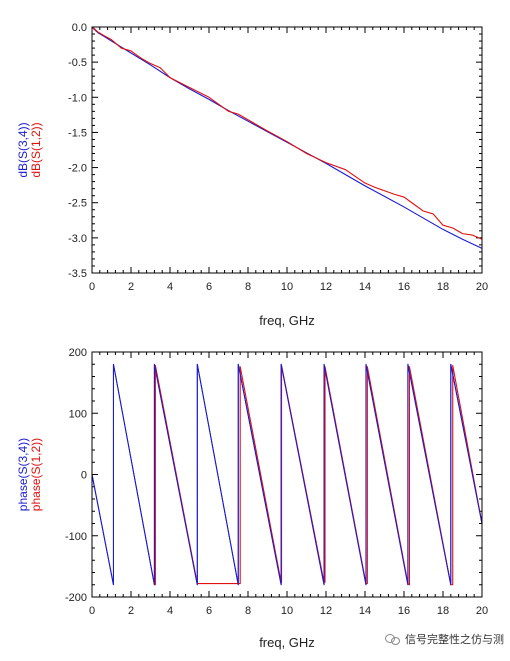 The width and height of the screenshot is (510, 661). What do you see at coordinates (393, 639) in the screenshot?
I see `wechat-icon` at bounding box center [393, 639].